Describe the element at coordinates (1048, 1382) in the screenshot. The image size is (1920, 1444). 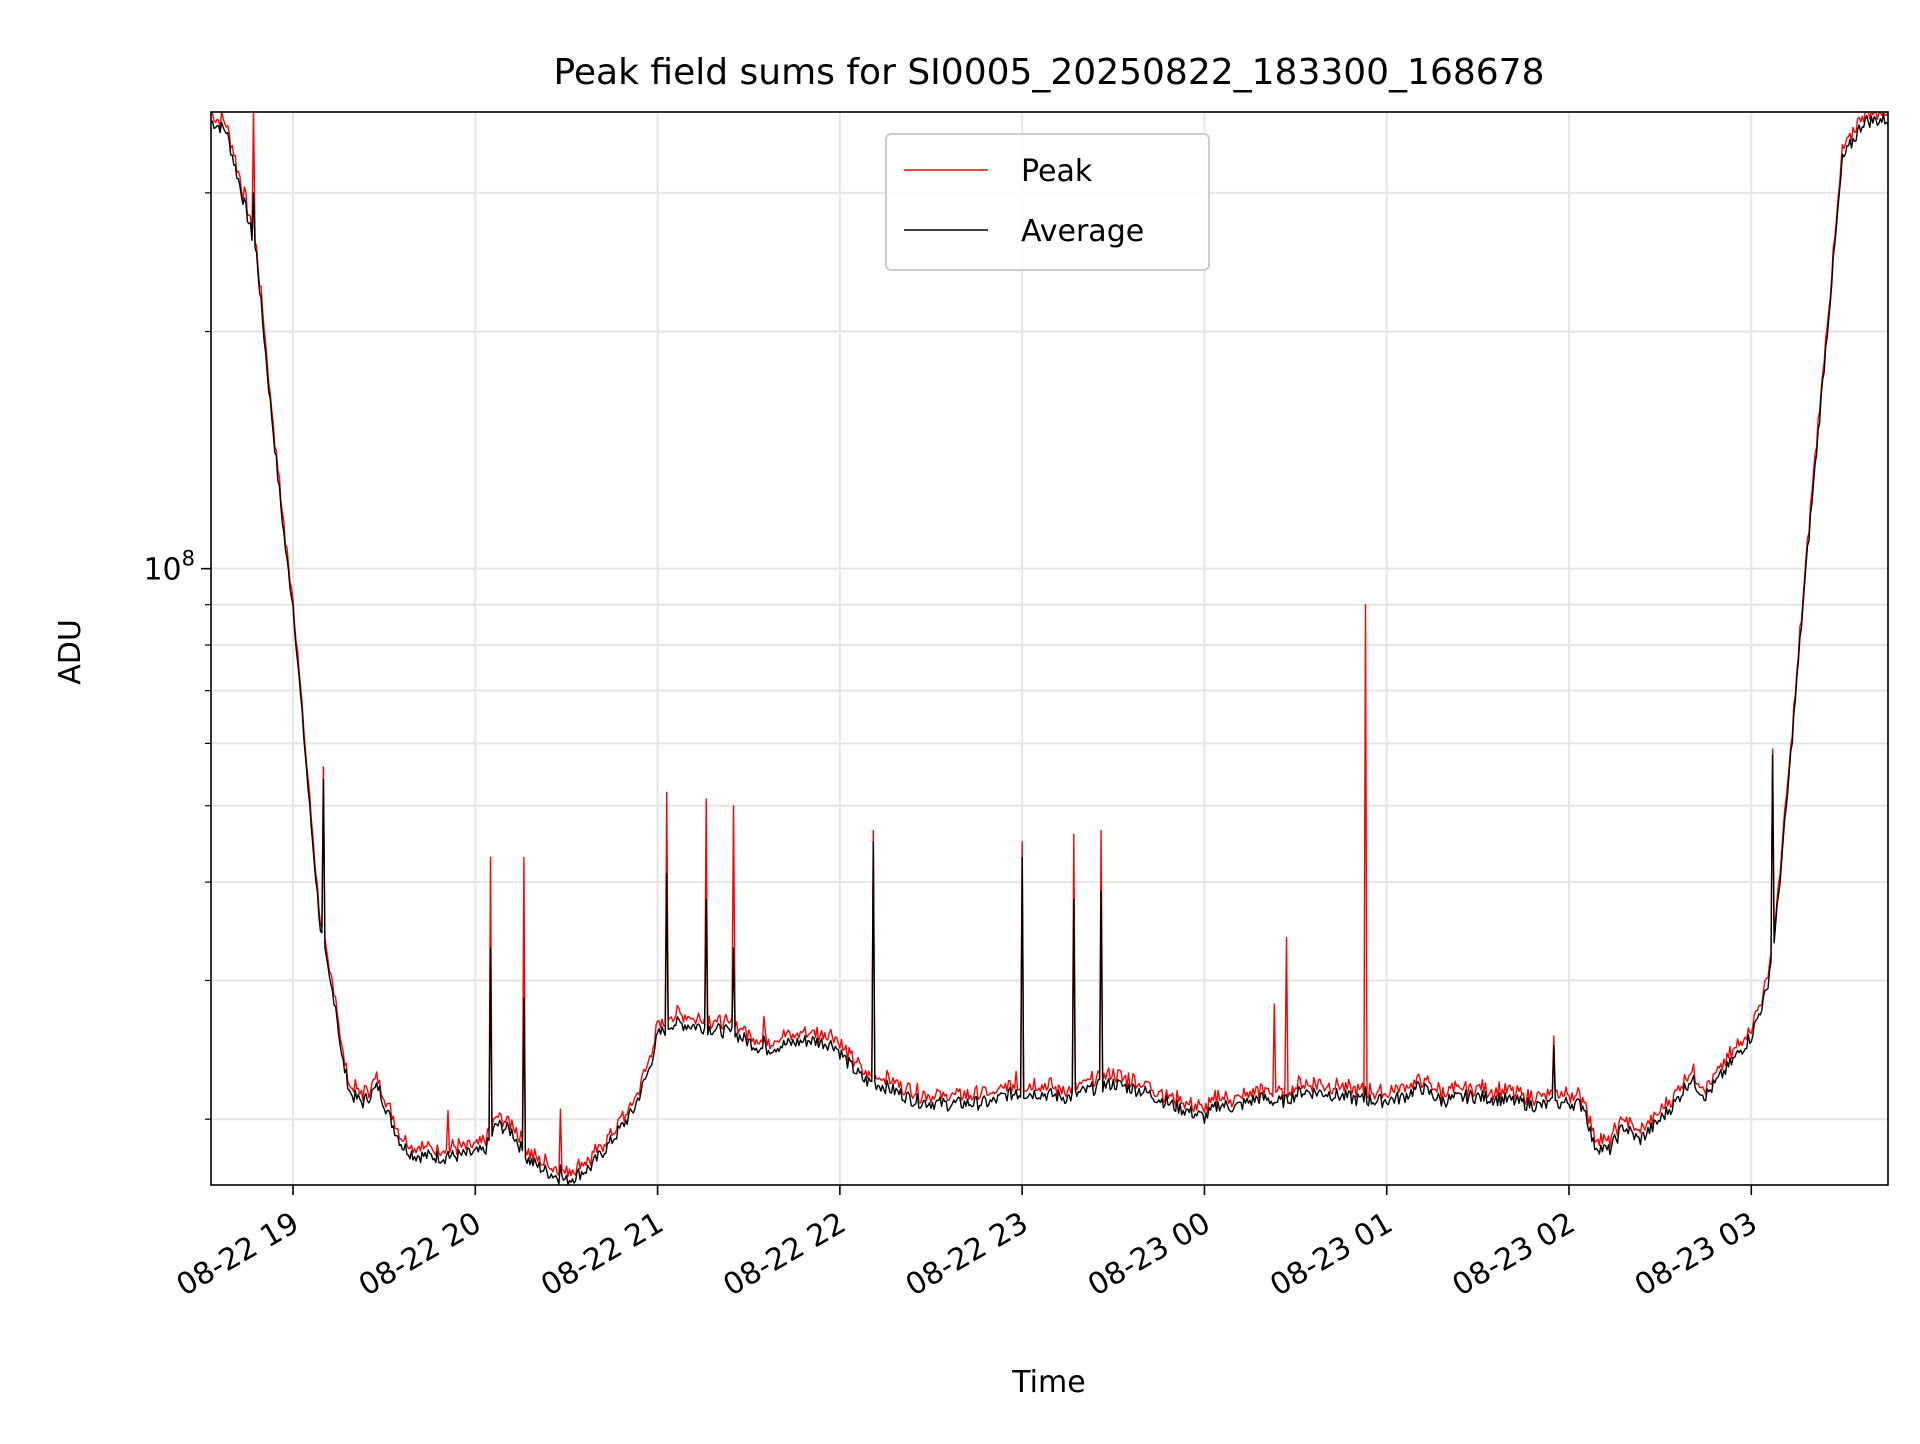
I see `x-axis-label: Time` at that location.